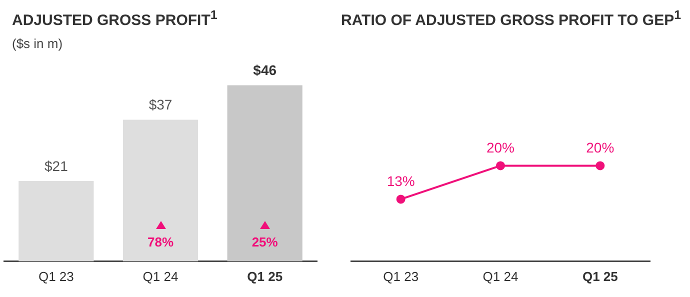 The image size is (690, 297). Describe the element at coordinates (56, 166) in the screenshot. I see `data-label: $21` at that location.